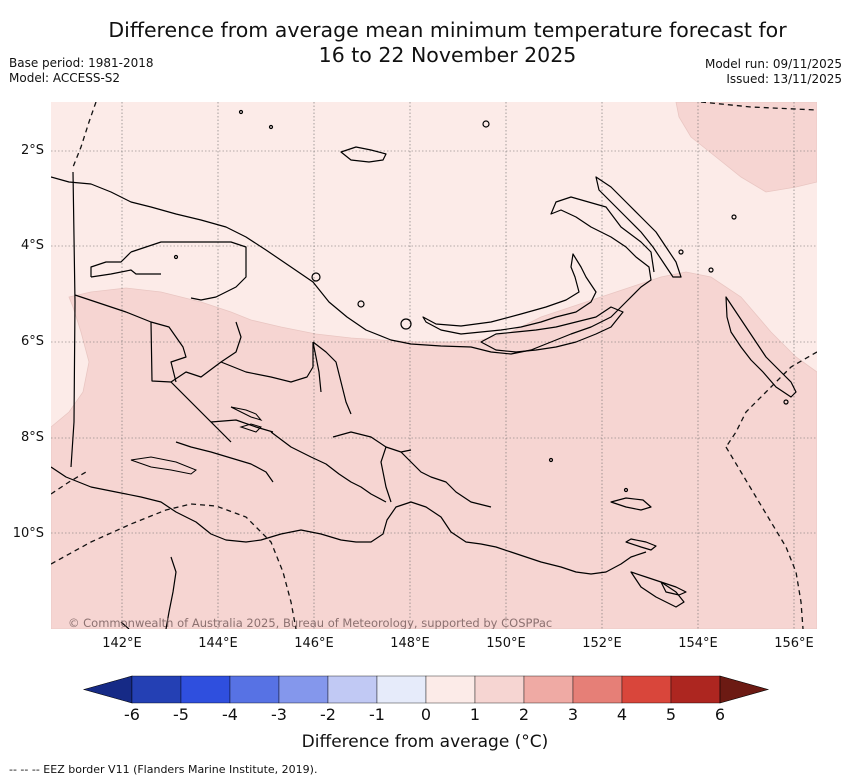 This screenshot has height=781, width=850. What do you see at coordinates (32, 245) in the screenshot?
I see `lat-label-4s: 4°S` at bounding box center [32, 245].